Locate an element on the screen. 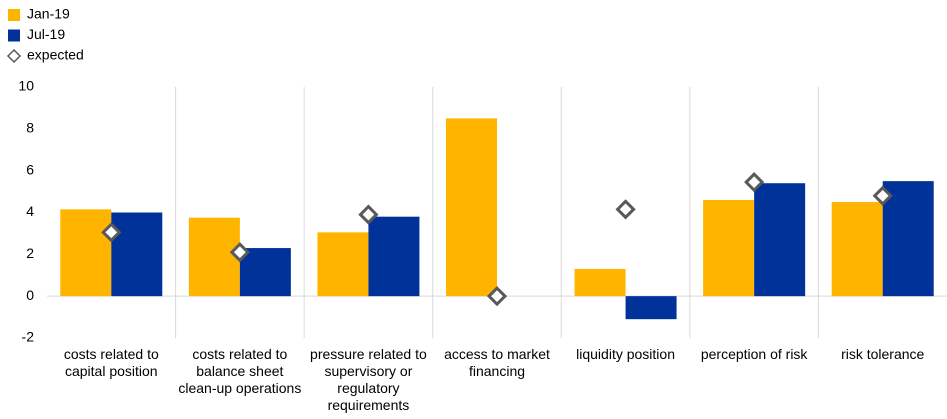 Image resolution: width=947 pixels, height=419 pixels. y-tick-label: 4 is located at coordinates (30, 211).